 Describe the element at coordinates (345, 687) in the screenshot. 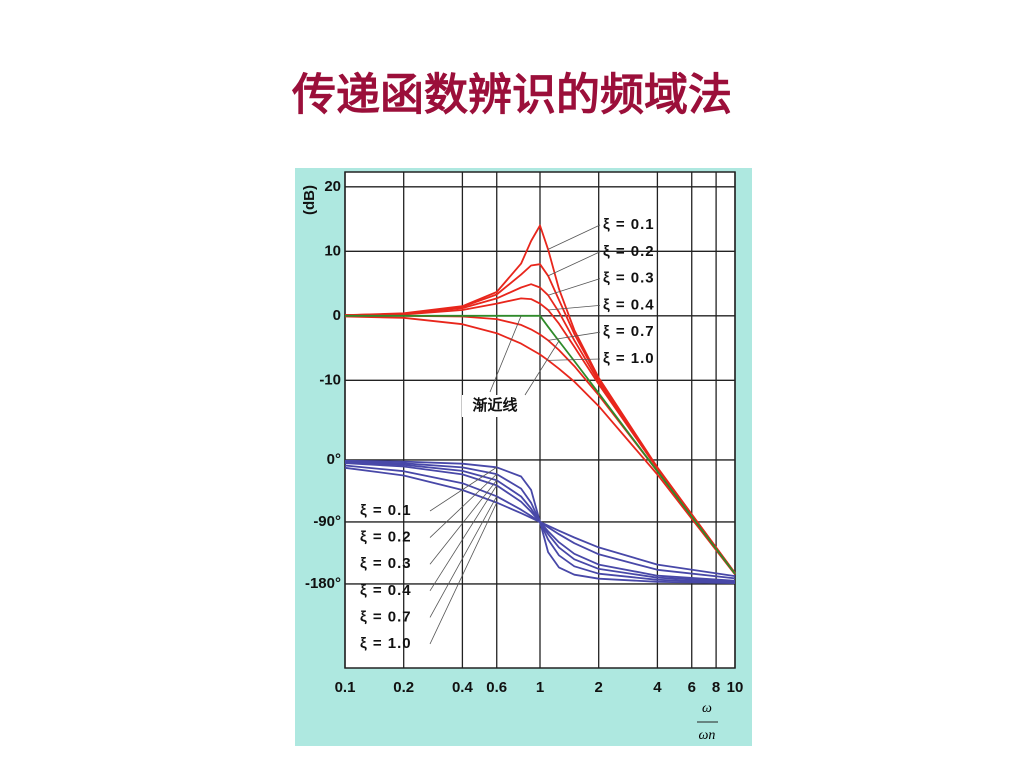

I see `x-tick-label: 0.1` at that location.